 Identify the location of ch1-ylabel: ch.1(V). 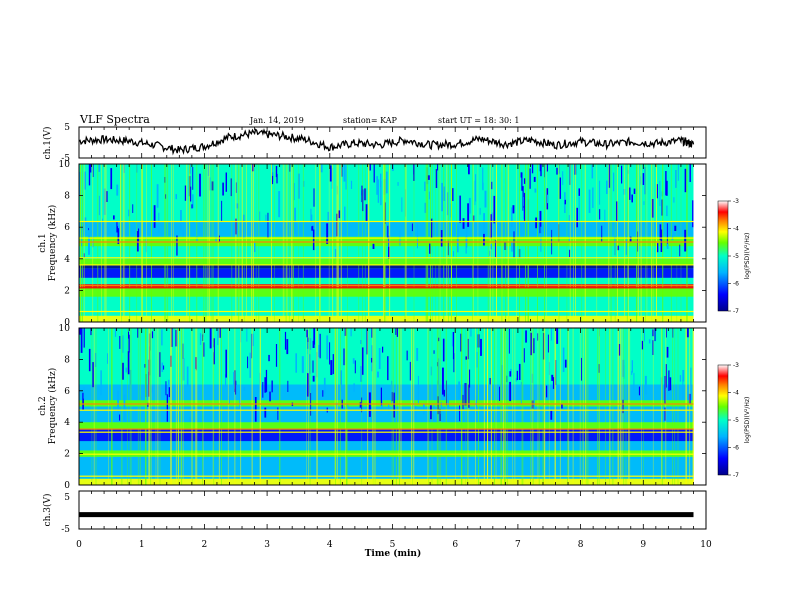
(47, 143).